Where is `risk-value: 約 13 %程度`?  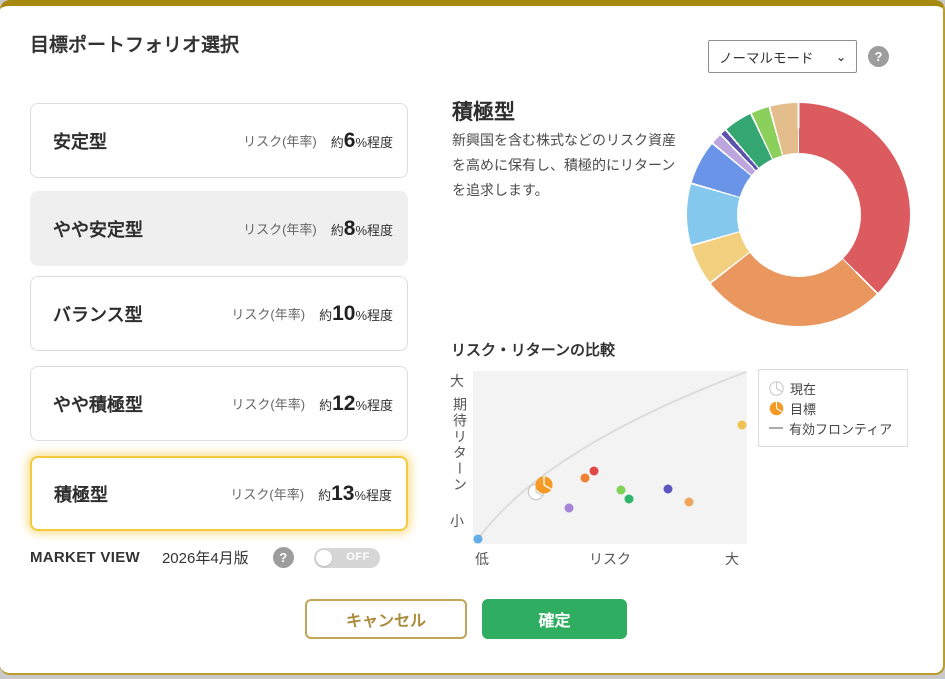
risk-value: 約 13 %程度 is located at coordinates (355, 493).